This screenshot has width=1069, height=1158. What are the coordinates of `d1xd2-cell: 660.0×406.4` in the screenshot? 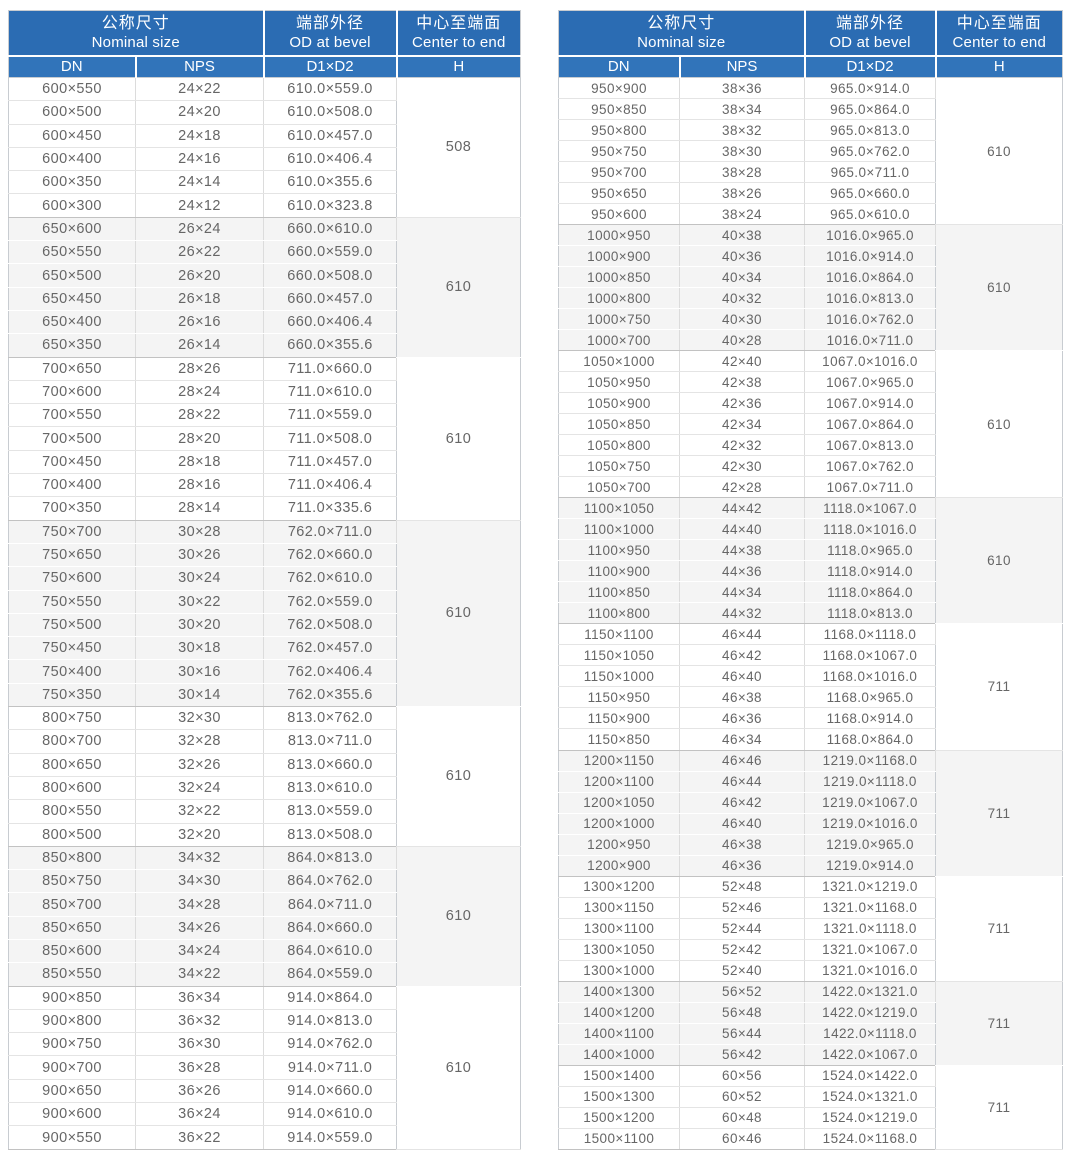 It's located at (330, 322).